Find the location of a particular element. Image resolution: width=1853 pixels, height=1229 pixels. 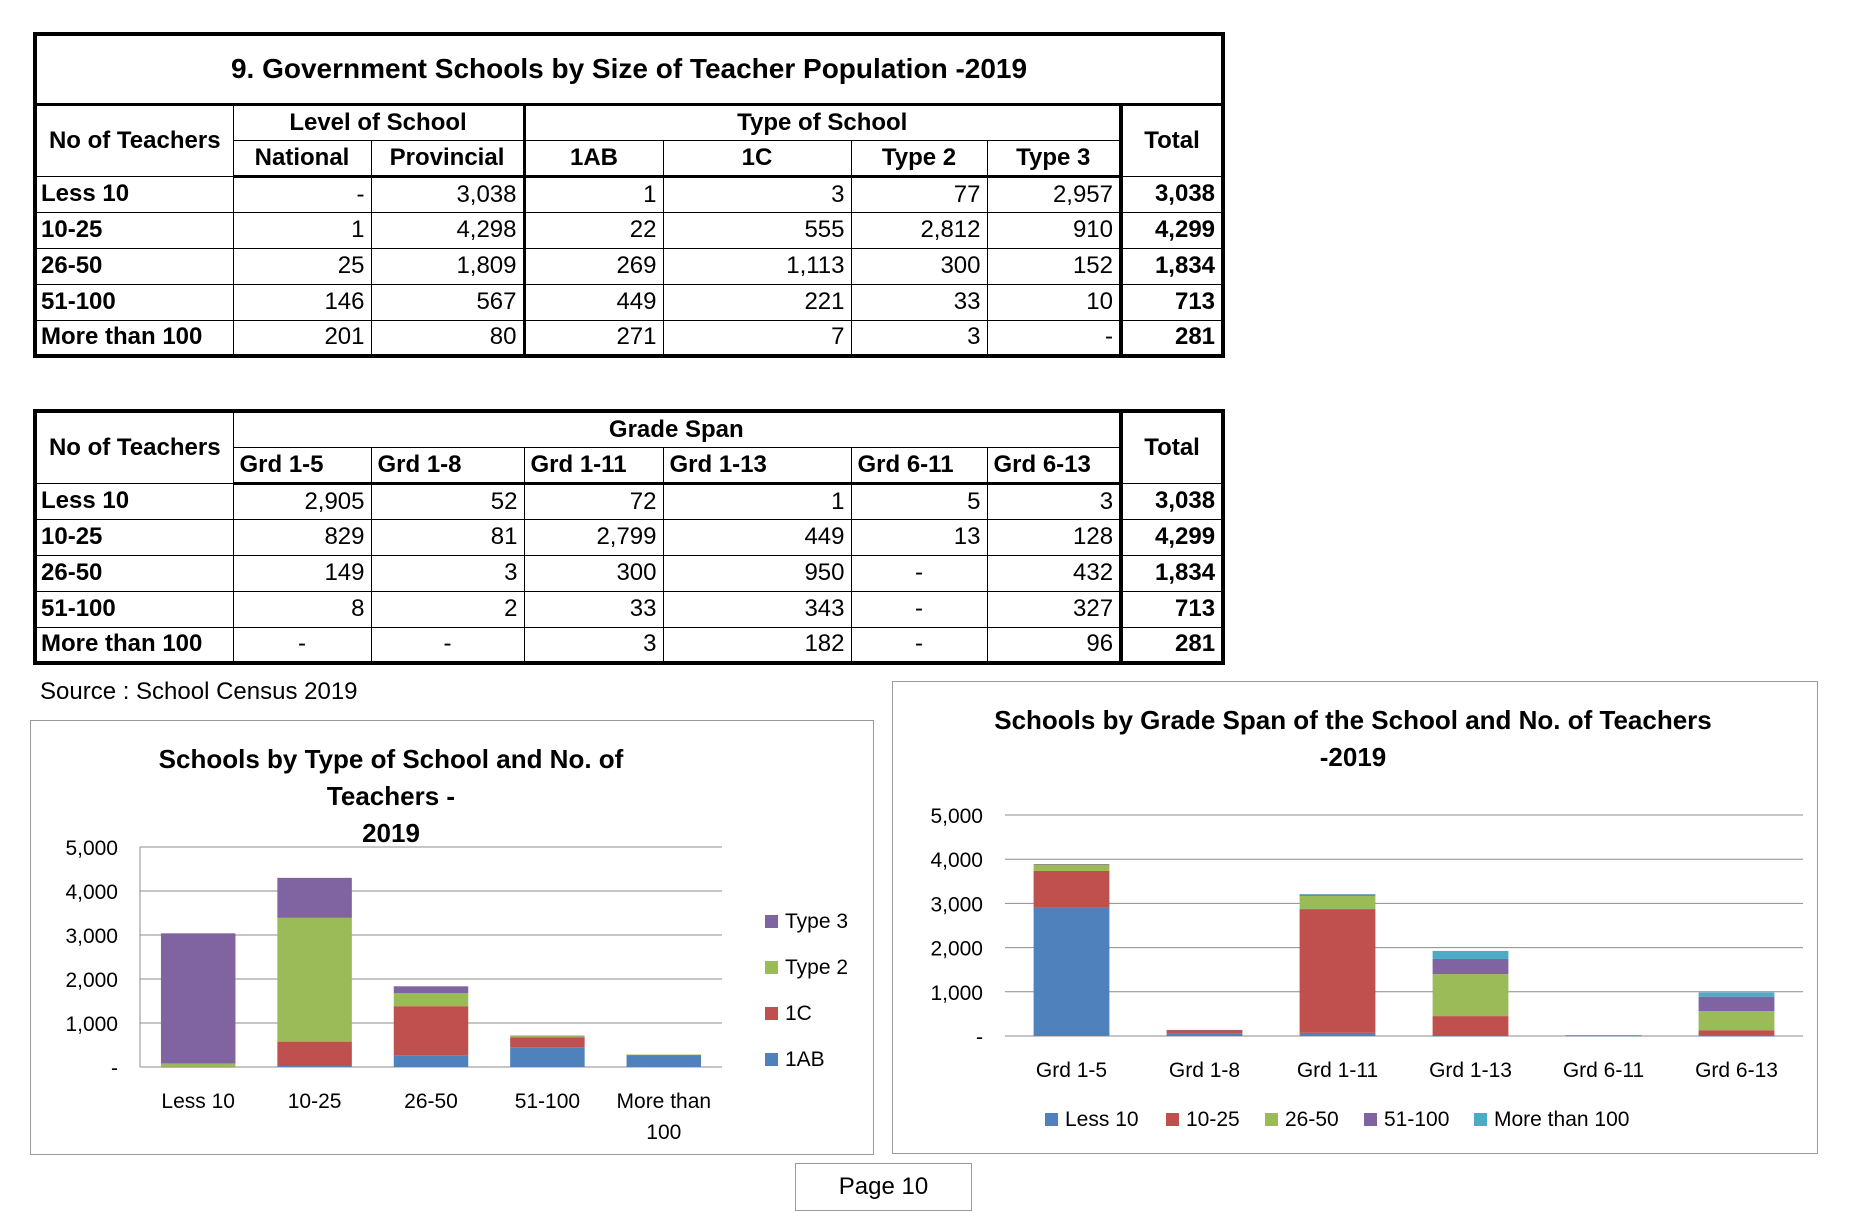

table-row: 10-25 1 4,298 22 555 2,812 910 4,299 is located at coordinates (629, 230).